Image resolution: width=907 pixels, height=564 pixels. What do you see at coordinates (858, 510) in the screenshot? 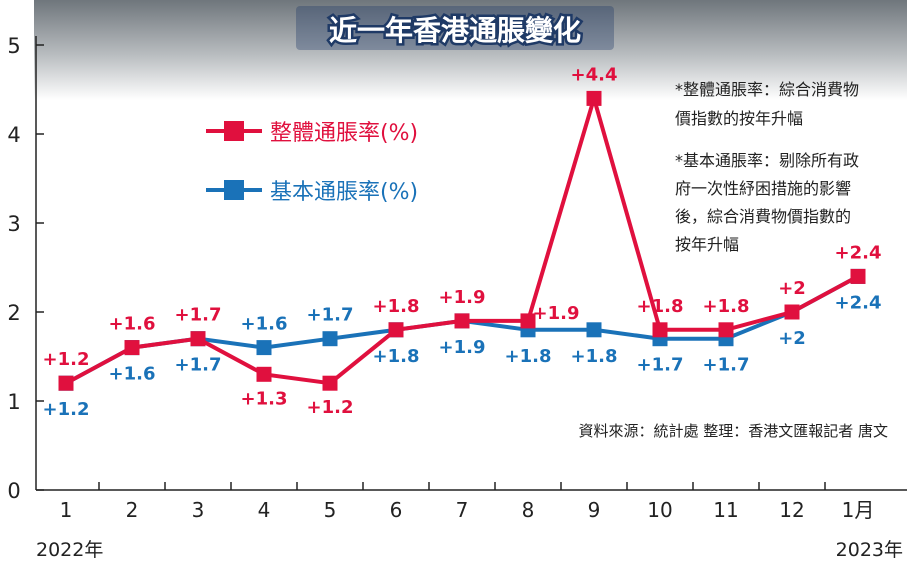
I see `x-tick-label: 1月` at bounding box center [858, 510].